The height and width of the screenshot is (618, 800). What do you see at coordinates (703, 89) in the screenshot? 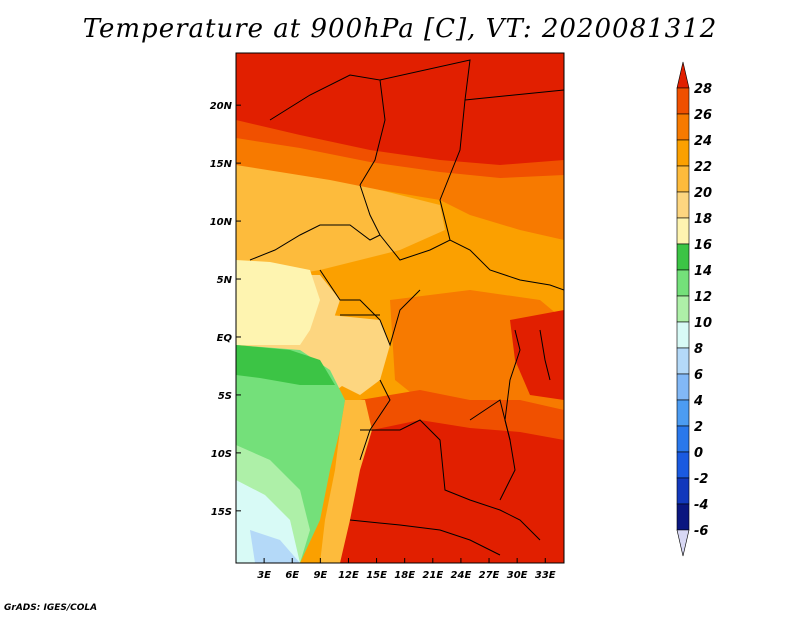
I see `colorbar-label: 28` at bounding box center [703, 89].